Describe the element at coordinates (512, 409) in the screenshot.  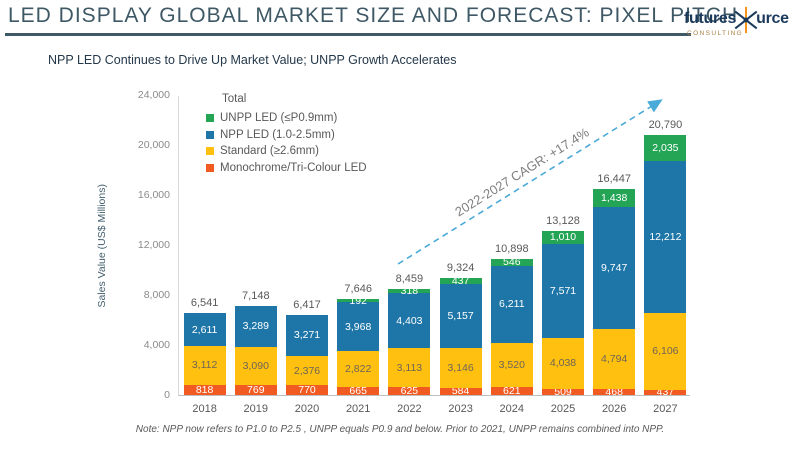
I see `x-axis-label: 2024` at that location.